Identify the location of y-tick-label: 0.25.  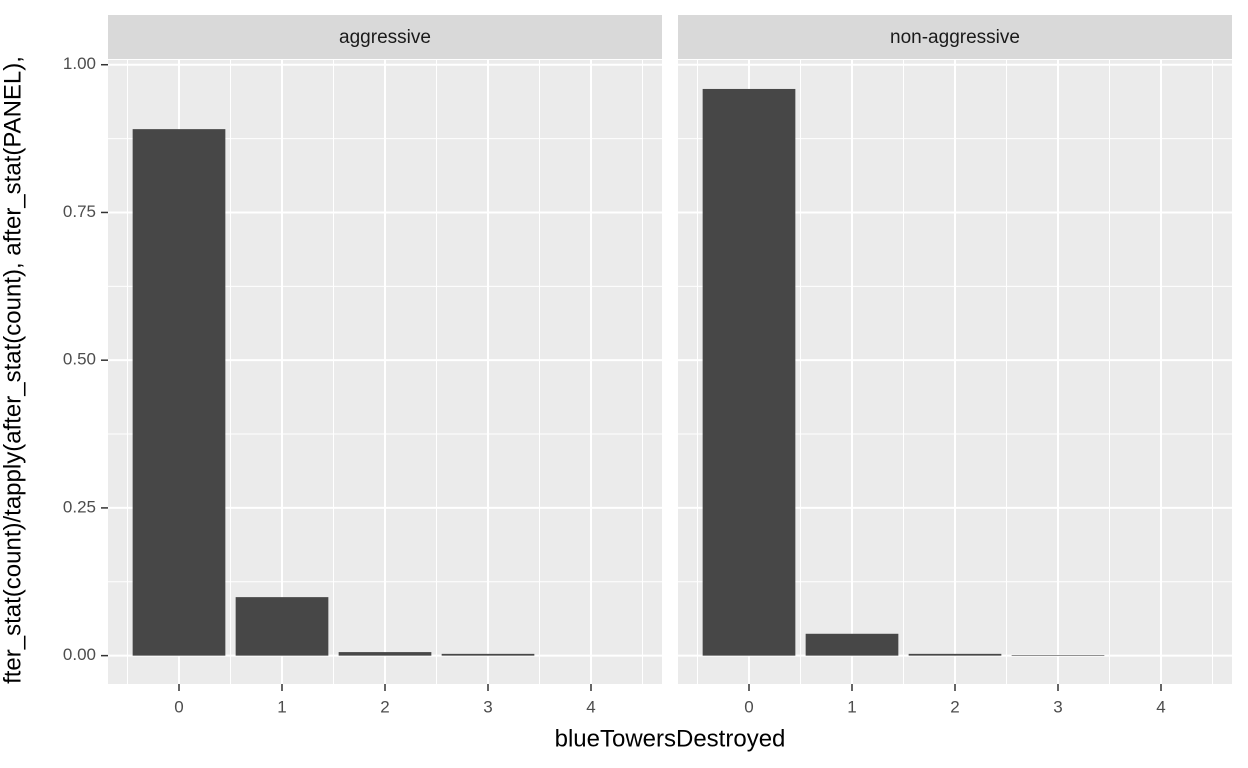
(79, 506).